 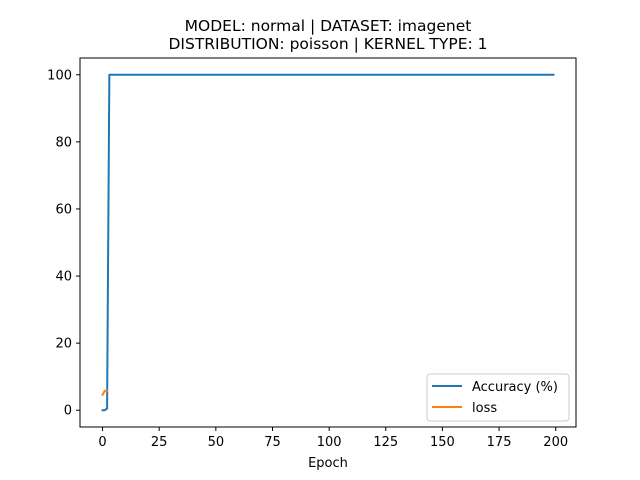 What do you see at coordinates (102, 442) in the screenshot?
I see `x-tick-label: 0` at bounding box center [102, 442].